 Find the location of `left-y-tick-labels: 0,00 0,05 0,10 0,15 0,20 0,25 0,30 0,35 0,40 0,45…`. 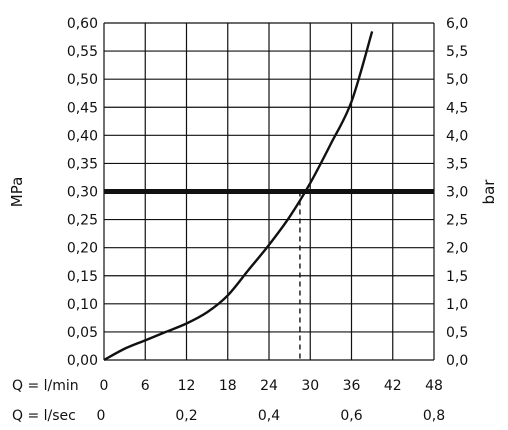

left-y-tick-labels: 0,00 0,05 0,10 0,15 0,20 0,25 0,30 0,35 0,40 0,45… is located at coordinates (82, 192).